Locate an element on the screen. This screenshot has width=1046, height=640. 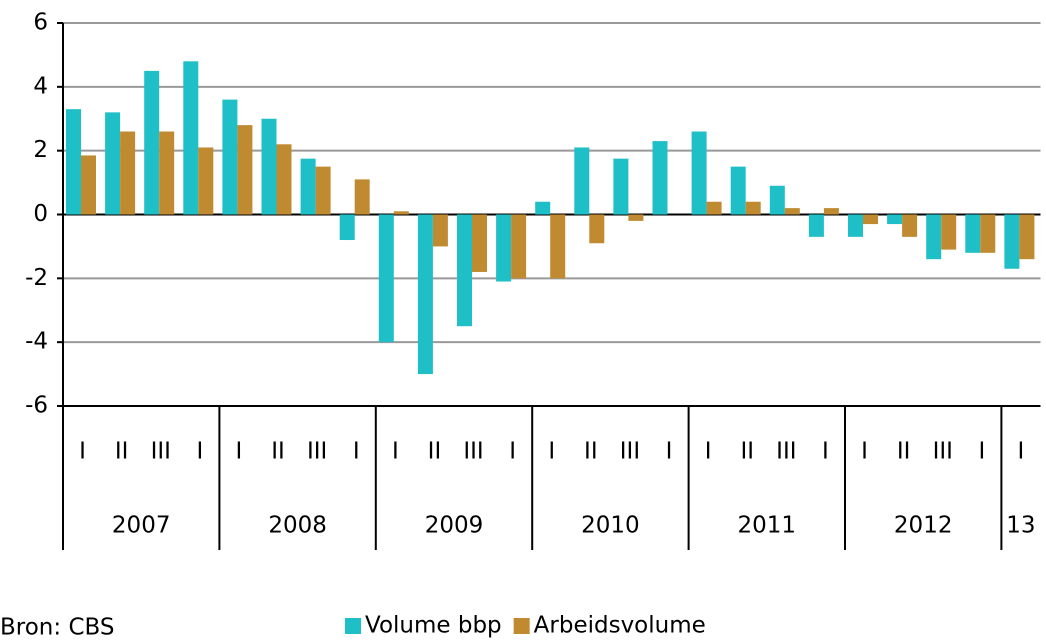
year-label: 13 is located at coordinates (1020, 526).